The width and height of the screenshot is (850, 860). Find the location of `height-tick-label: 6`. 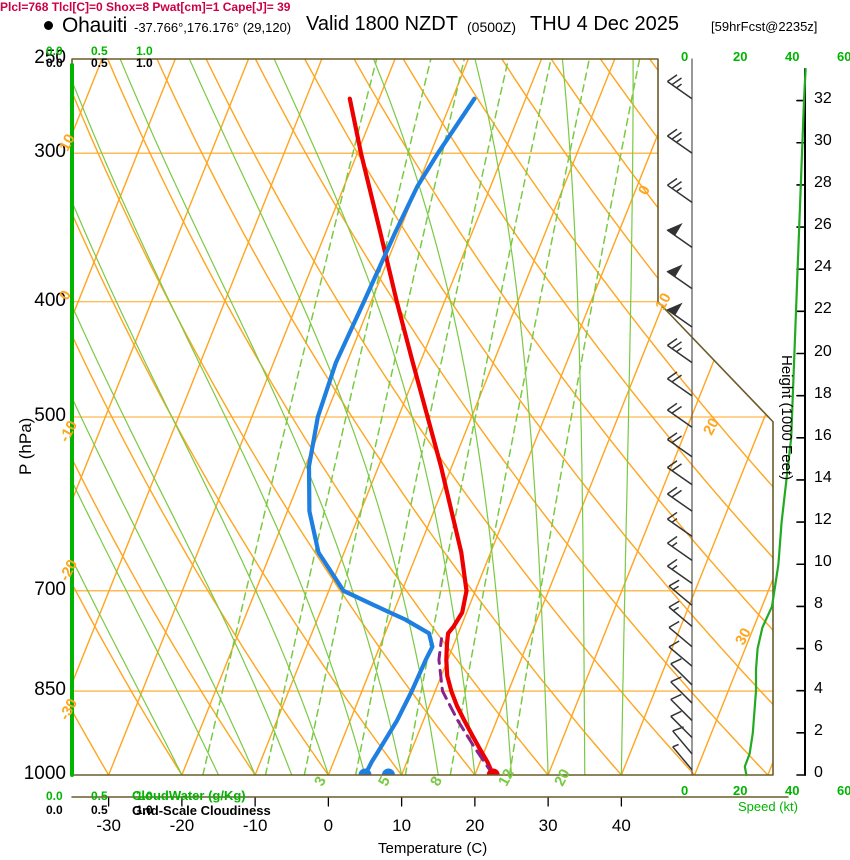

height-tick-label: 6 is located at coordinates (818, 646).